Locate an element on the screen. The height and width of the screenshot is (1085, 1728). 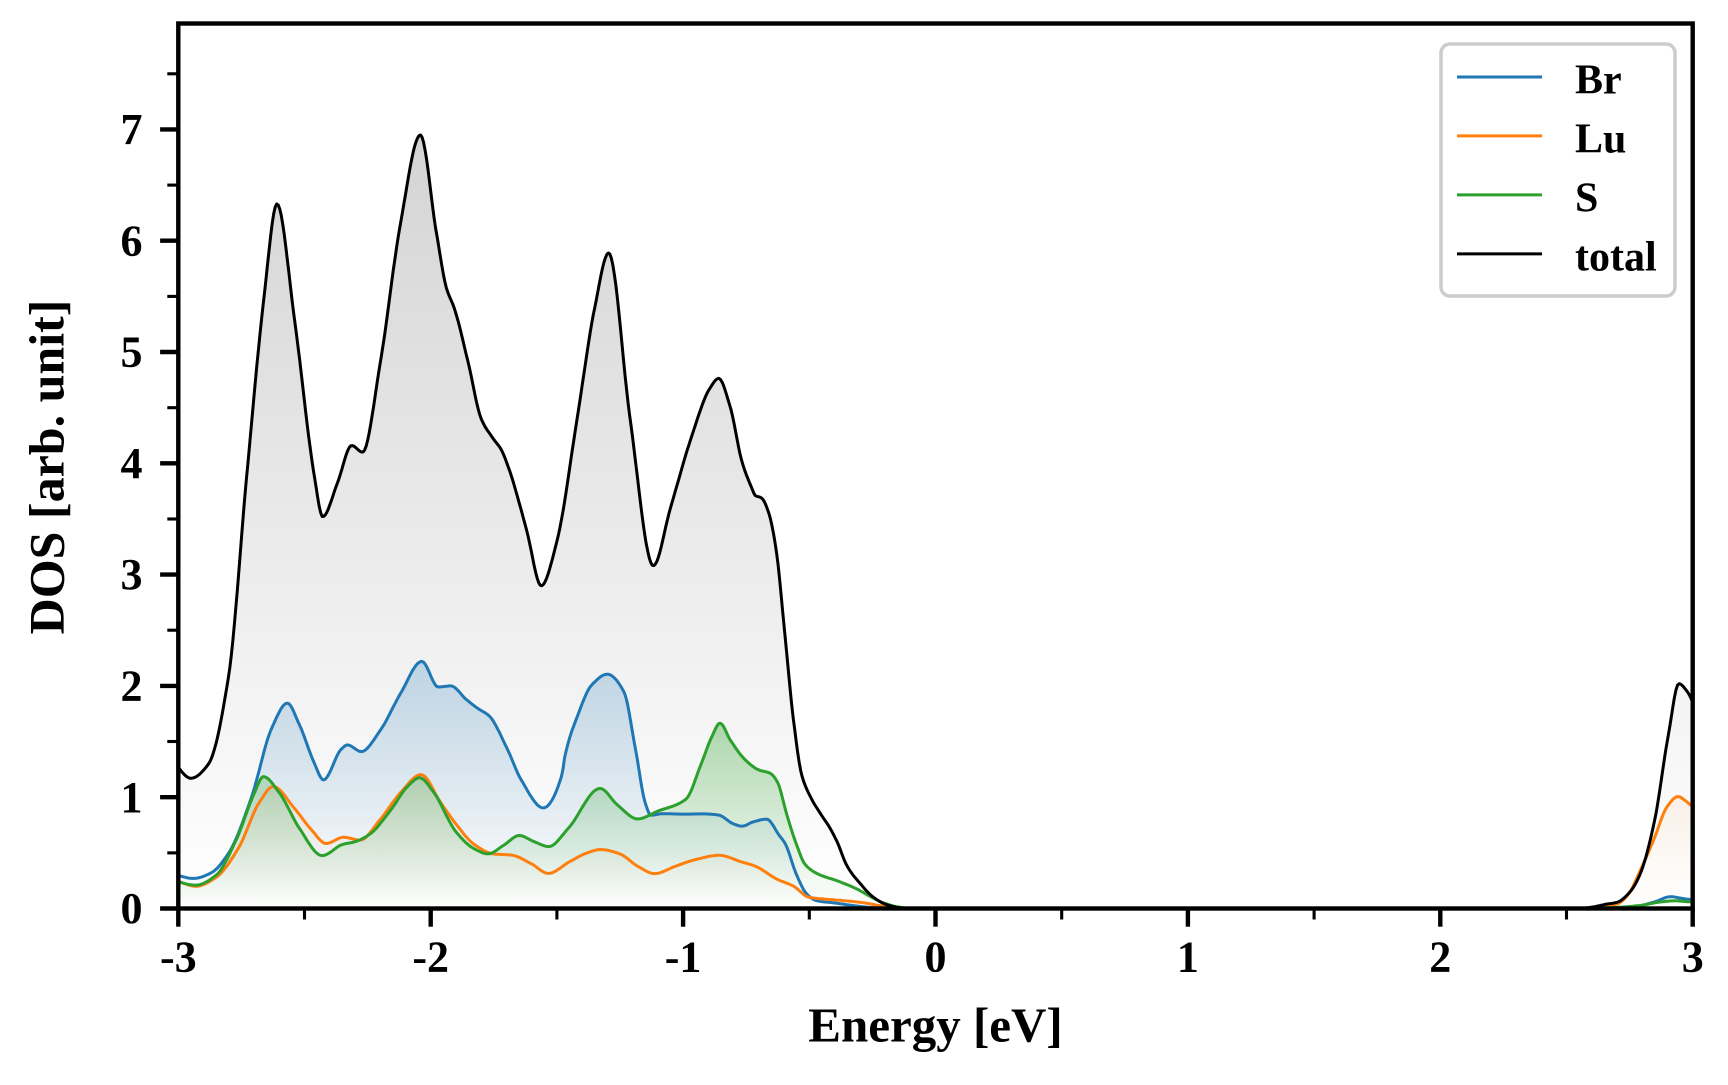
svg-text: DOS [arb. unit] is located at coordinates (47, 467).